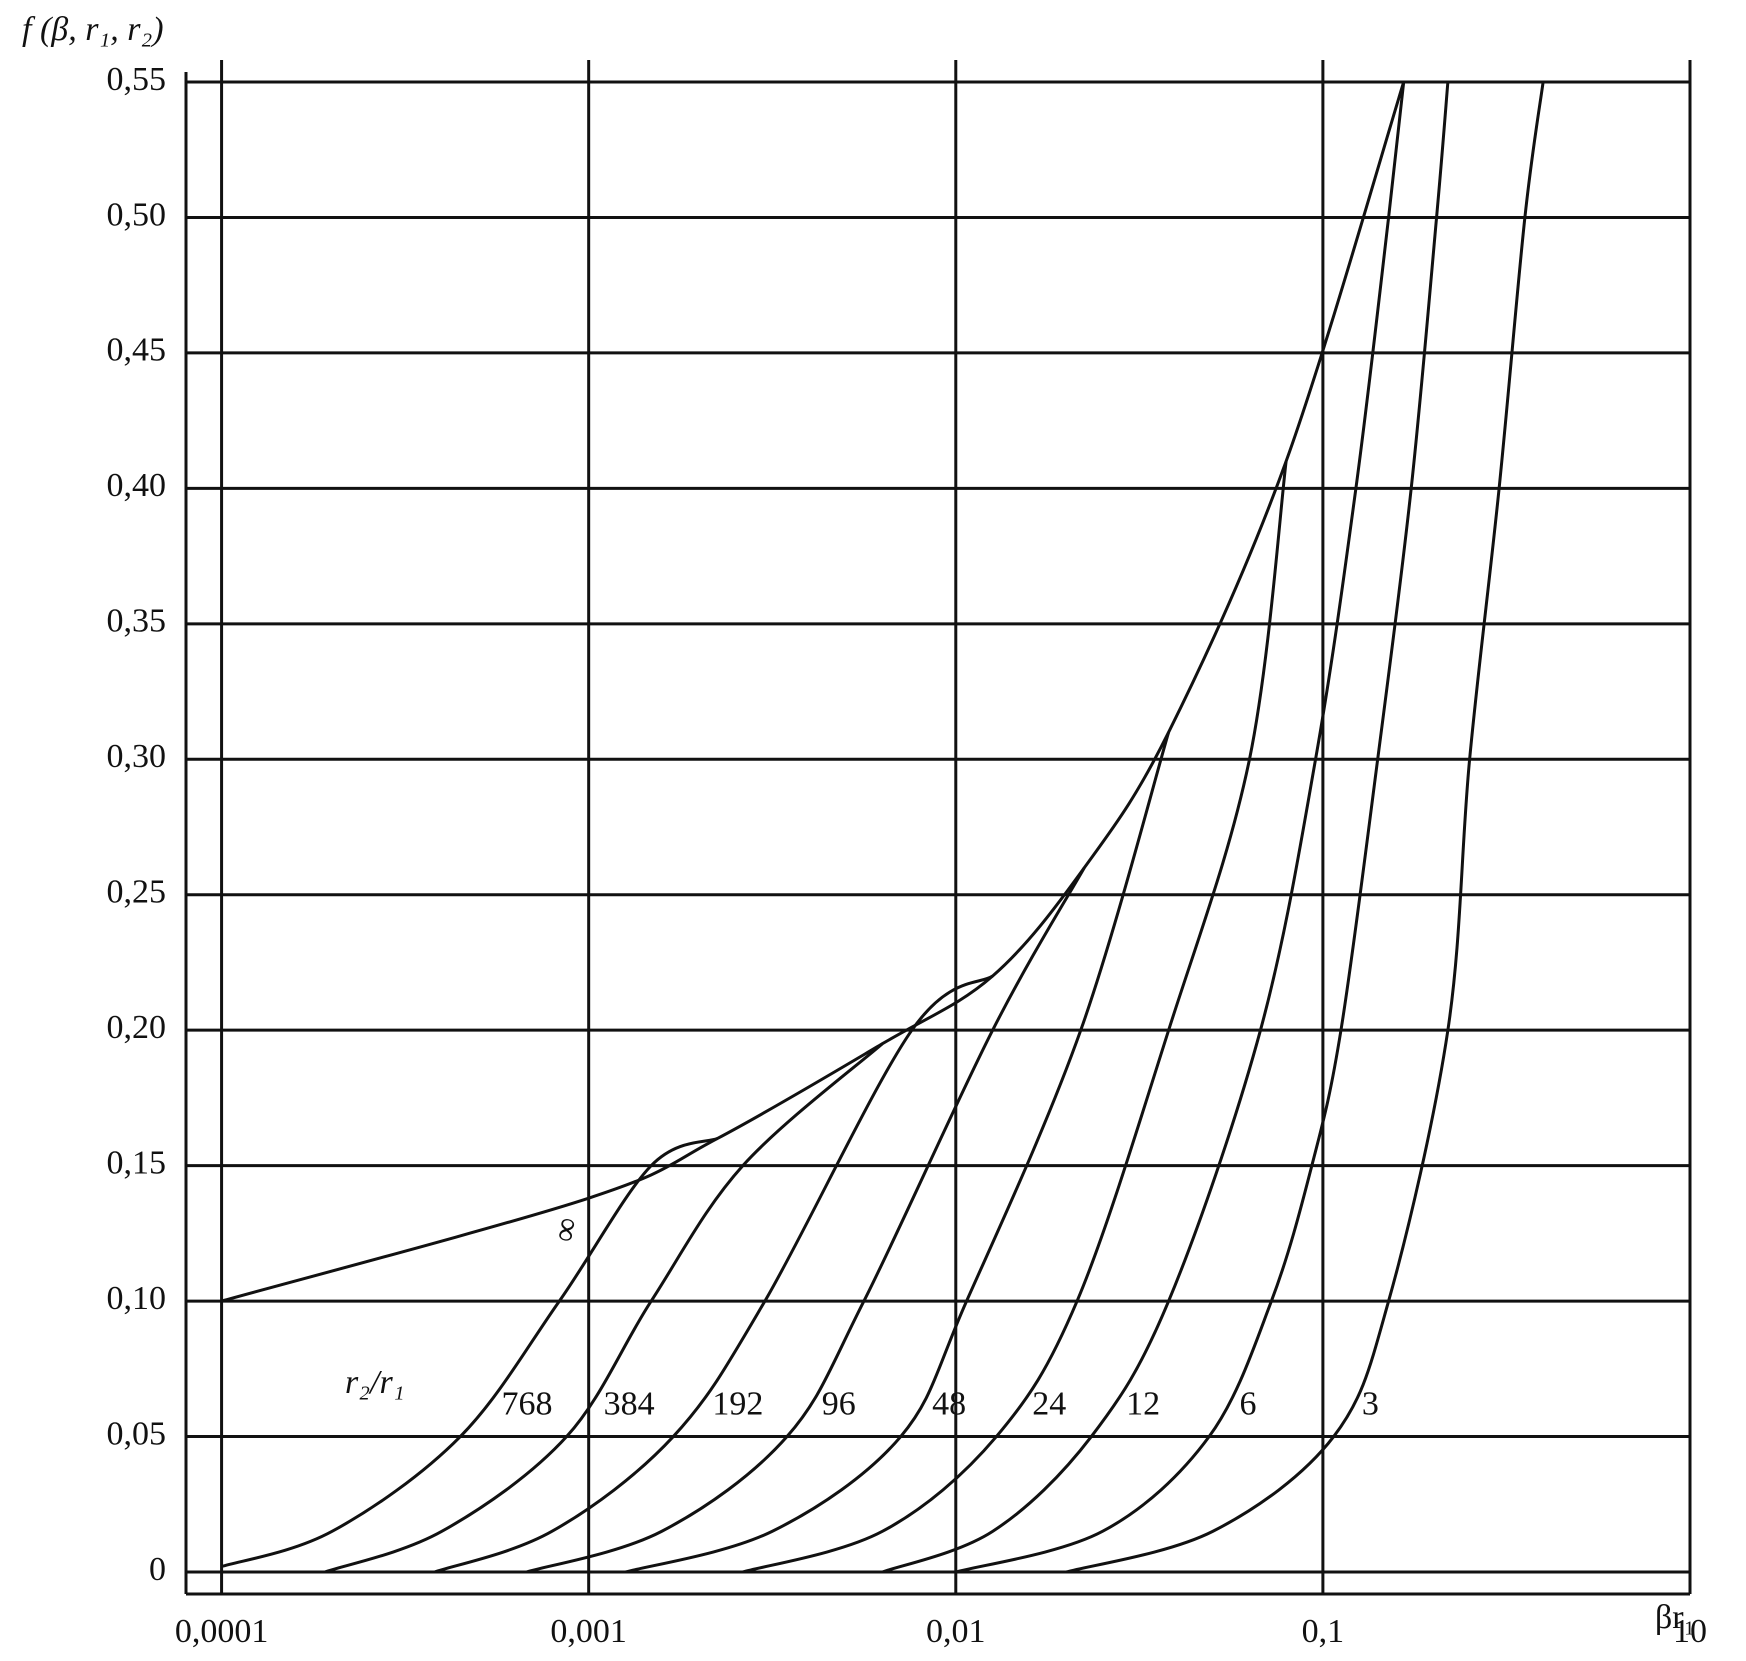 This screenshot has width=1746, height=1661. I want to click on annotation: r₂/r₁, so click(375, 1382).